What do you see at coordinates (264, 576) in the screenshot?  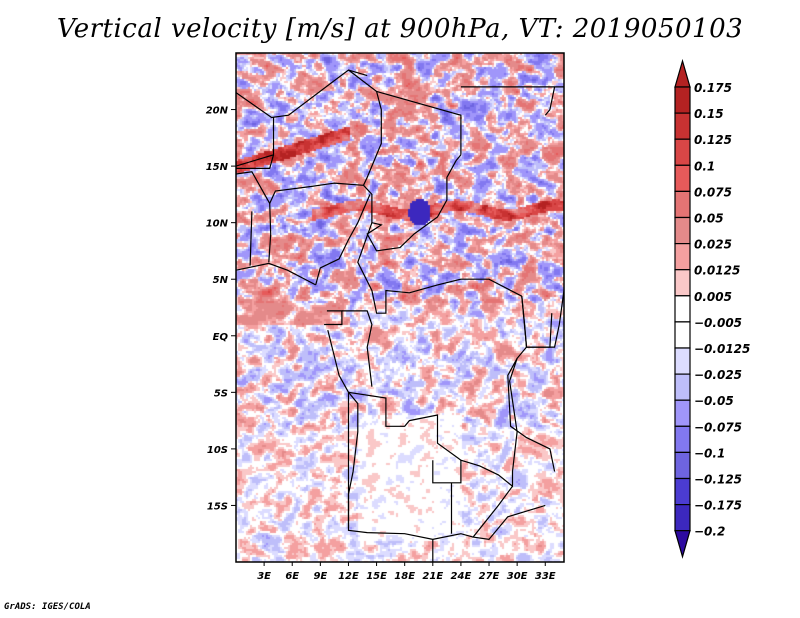 I see `x-tick-label: 3E` at bounding box center [264, 576].